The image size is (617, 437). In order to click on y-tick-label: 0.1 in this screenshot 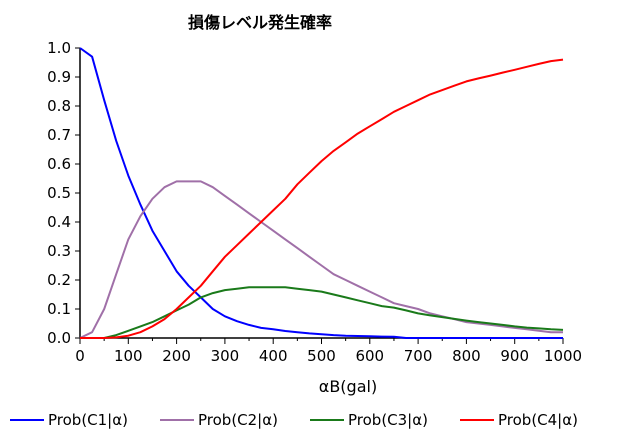, I will do `click(59, 309)`.